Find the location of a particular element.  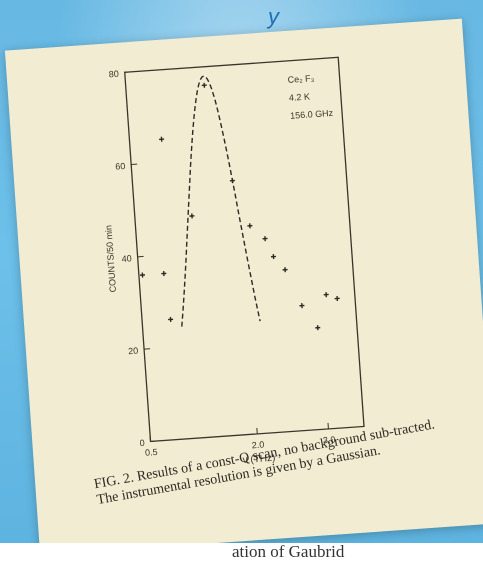

x-tick-label: 2.0 is located at coordinates (257, 444).